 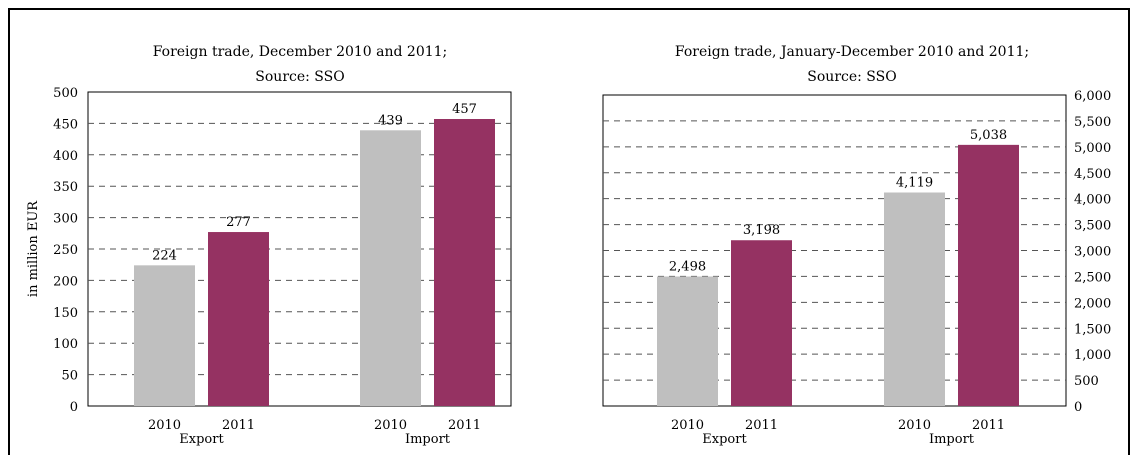 I want to click on y-tick-label: 1,000, so click(x=1092, y=355).